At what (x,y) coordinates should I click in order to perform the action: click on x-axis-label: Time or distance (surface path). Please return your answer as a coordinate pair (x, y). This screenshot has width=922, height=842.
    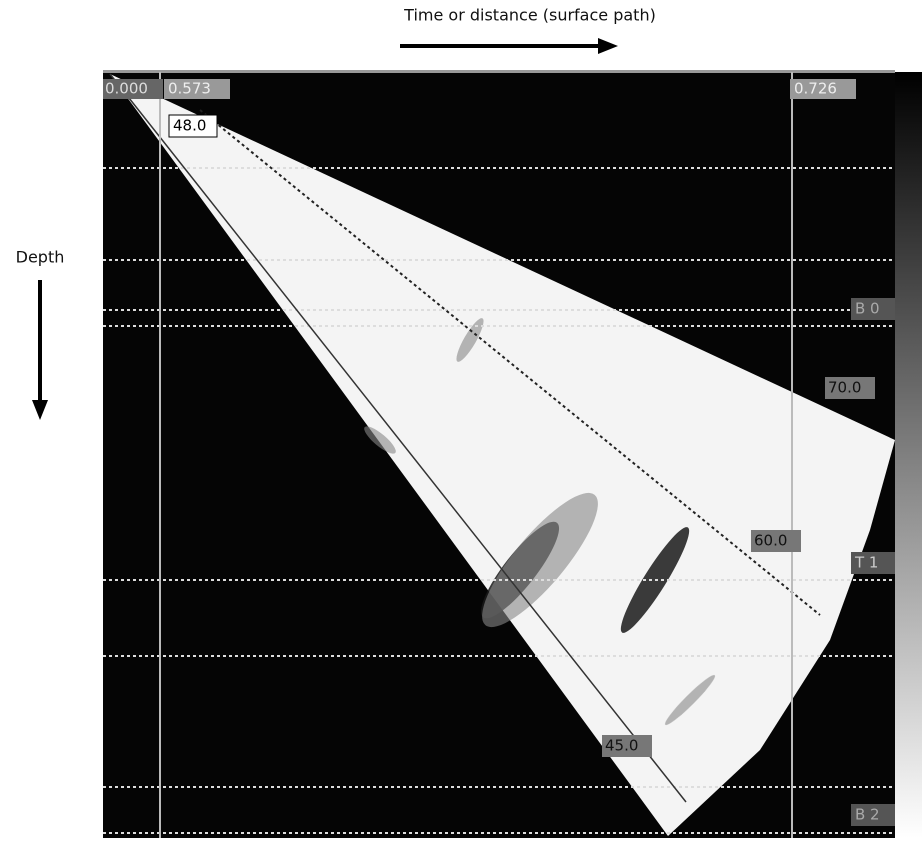
    Looking at the image, I should click on (529, 15).